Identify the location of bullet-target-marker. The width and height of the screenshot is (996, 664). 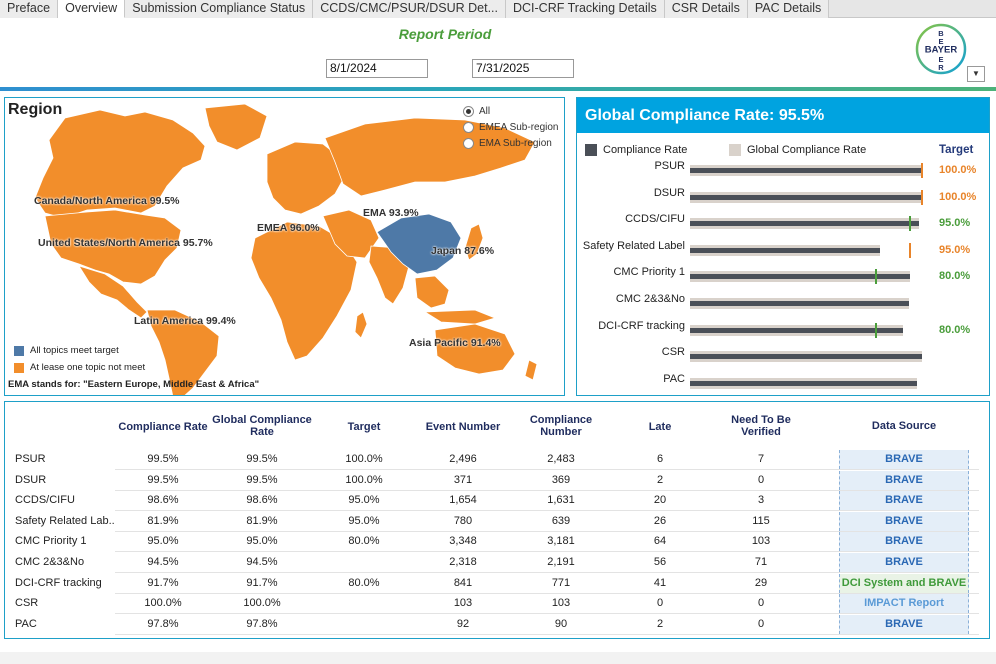
(875, 330).